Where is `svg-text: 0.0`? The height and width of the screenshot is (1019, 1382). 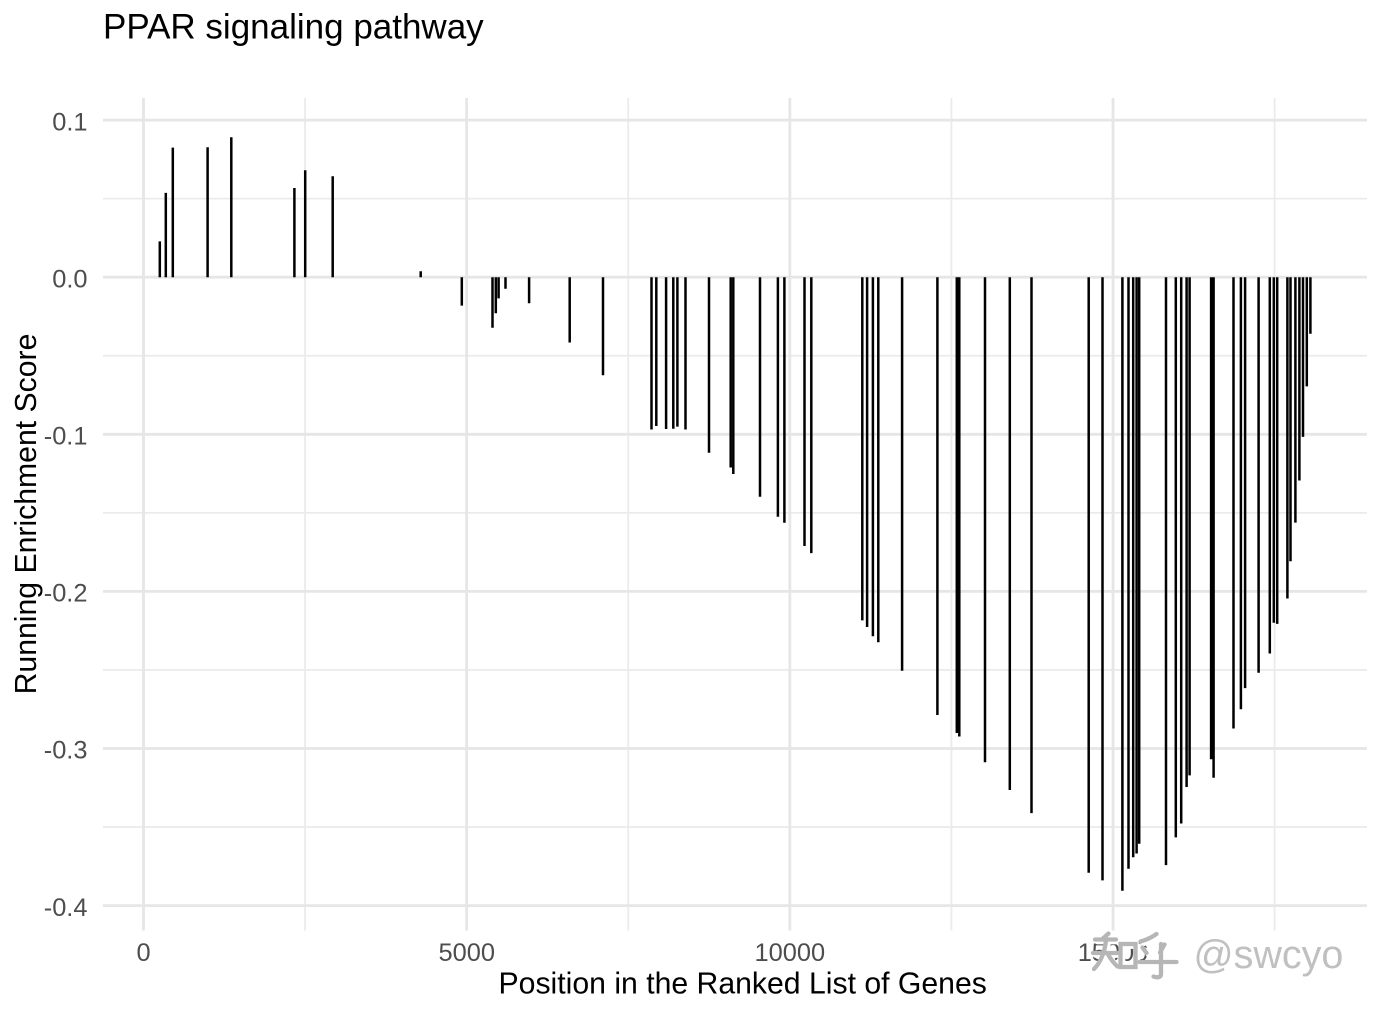
svg-text: 0.0 is located at coordinates (69, 279).